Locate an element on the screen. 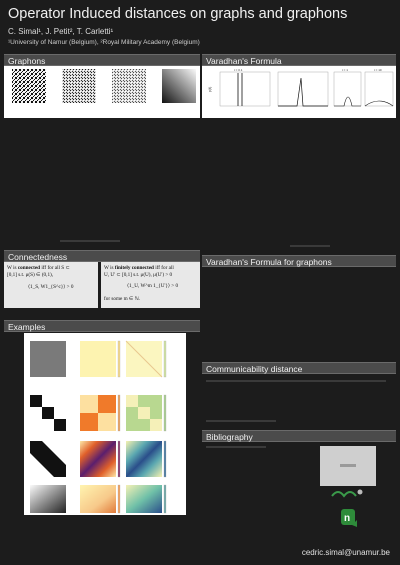 This screenshot has height=565, width=400. unamur-logo-icon: n is located at coordinates (349, 518).